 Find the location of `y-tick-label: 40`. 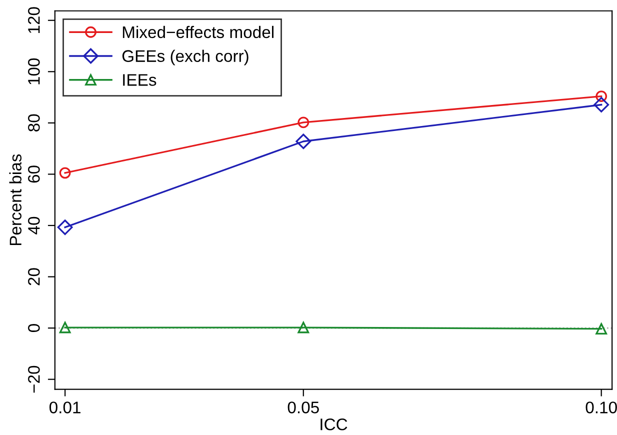

y-tick-label: 40 is located at coordinates (34, 225).